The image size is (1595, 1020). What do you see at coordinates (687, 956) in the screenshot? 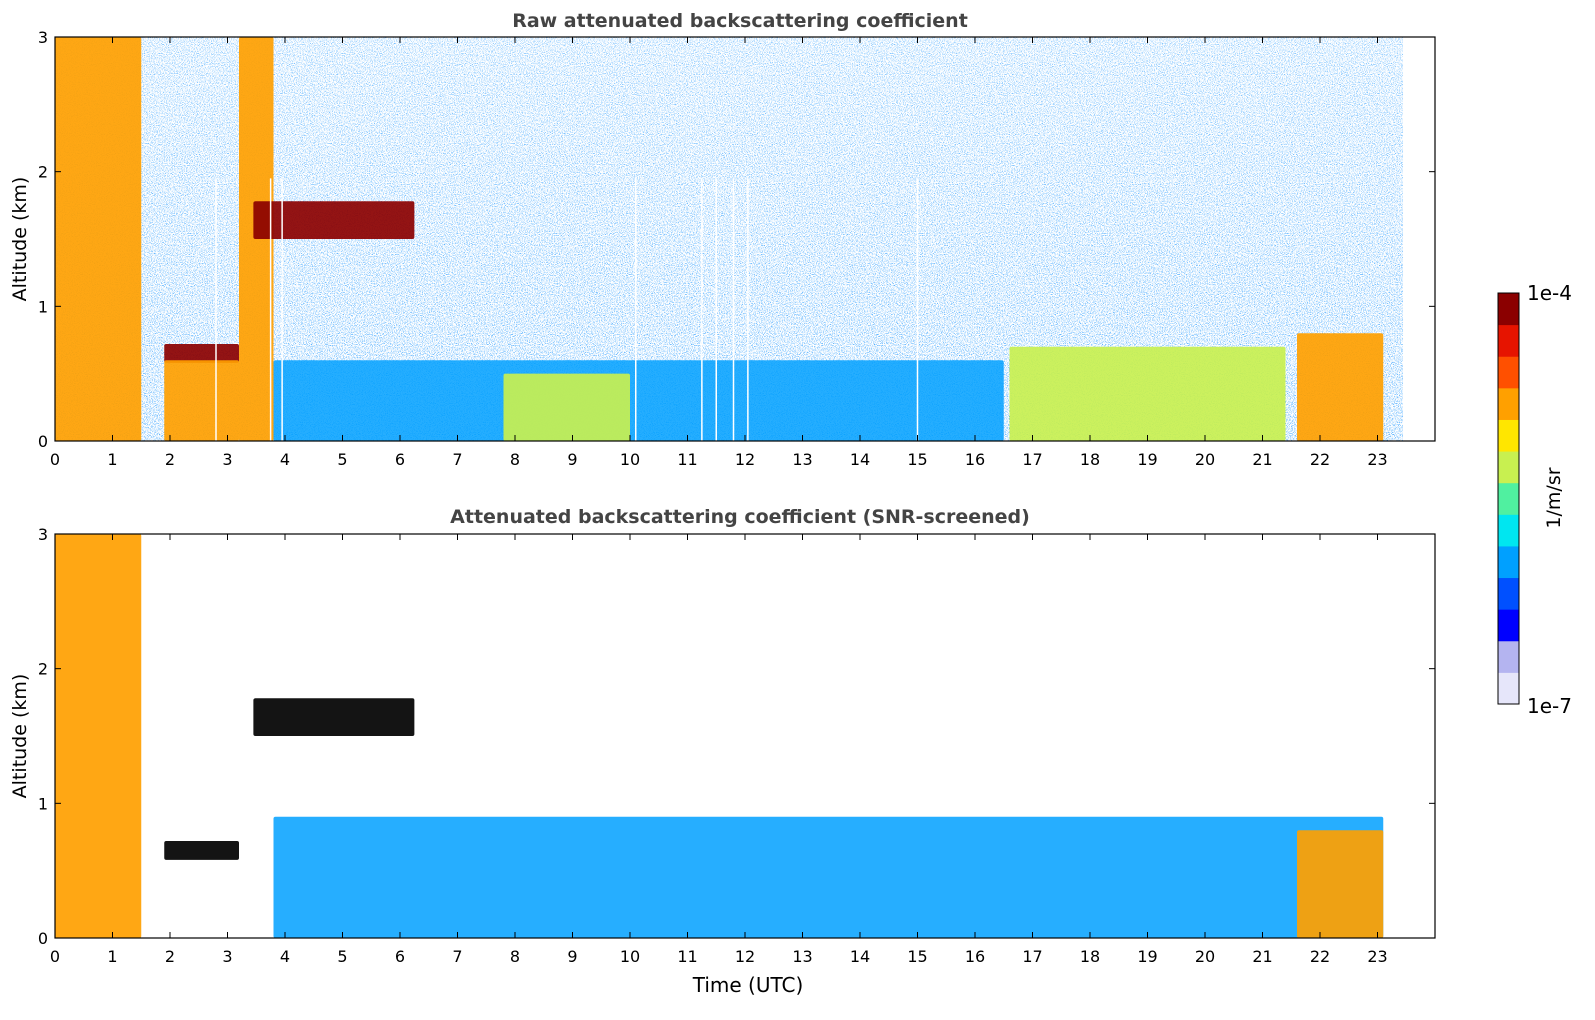
I see `x-tick-label: 11` at bounding box center [687, 956].